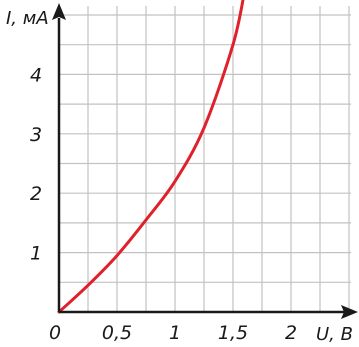 Image resolution: width=359 pixels, height=347 pixels. Describe the element at coordinates (36, 75) in the screenshot. I see `y-tick-label: 4` at that location.